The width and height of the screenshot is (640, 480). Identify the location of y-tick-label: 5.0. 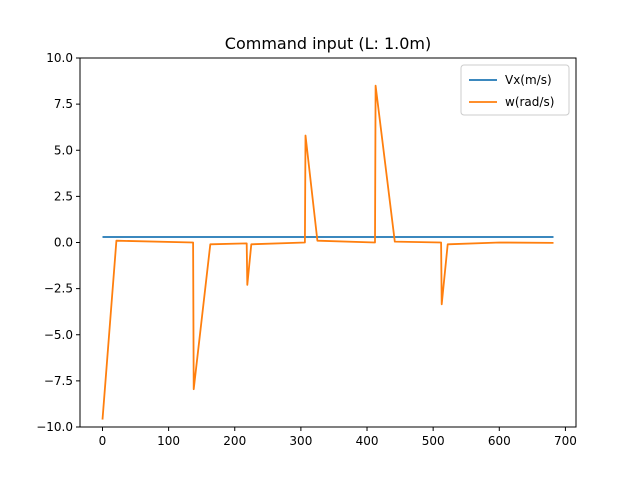
(63, 150).